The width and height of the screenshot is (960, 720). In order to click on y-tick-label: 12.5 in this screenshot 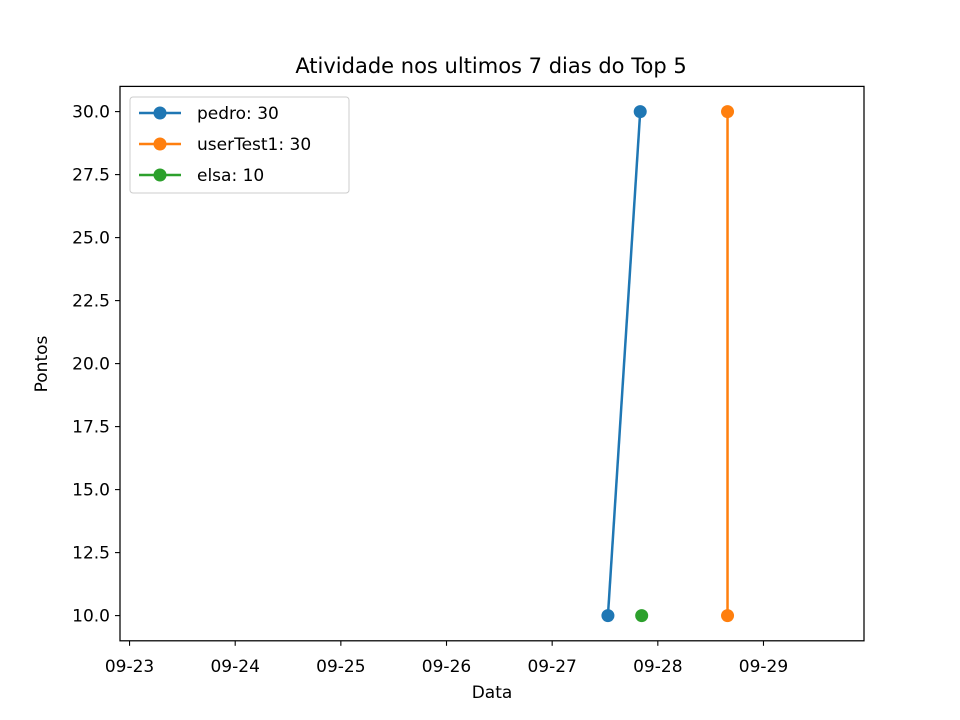, I will do `click(91, 554)`.